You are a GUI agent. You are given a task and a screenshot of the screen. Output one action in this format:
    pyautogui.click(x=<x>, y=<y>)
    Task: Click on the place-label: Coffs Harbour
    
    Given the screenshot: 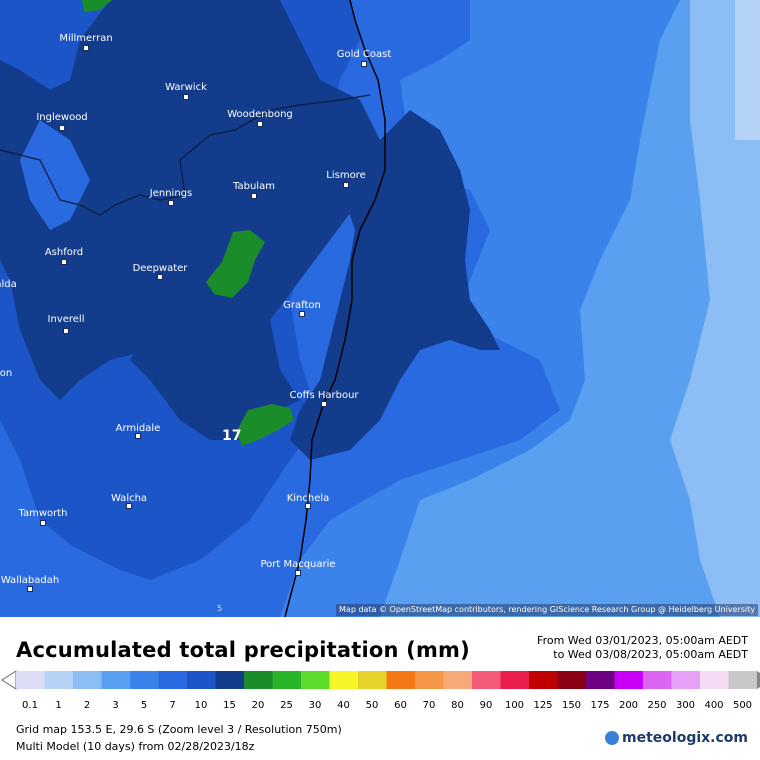 What is the action you would take?
    pyautogui.click(x=324, y=395)
    